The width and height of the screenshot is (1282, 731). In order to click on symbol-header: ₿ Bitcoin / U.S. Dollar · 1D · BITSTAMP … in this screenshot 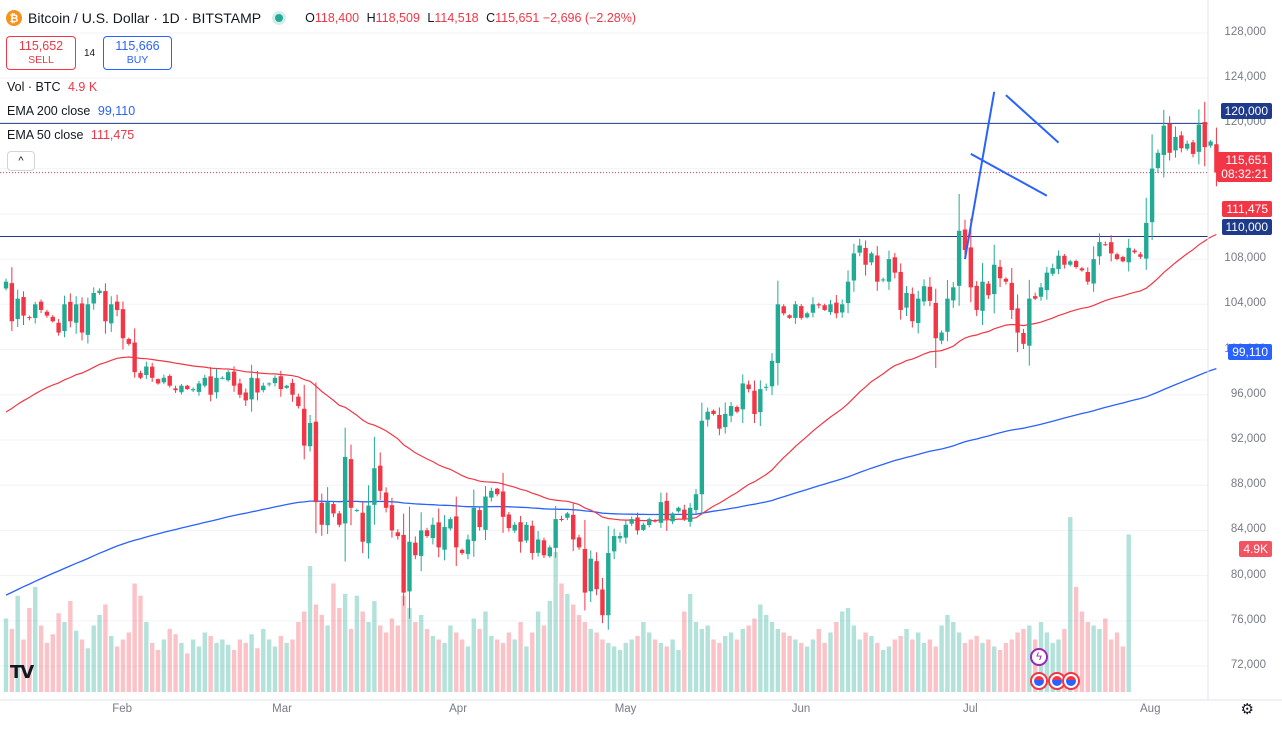, I will do `click(321, 18)`.